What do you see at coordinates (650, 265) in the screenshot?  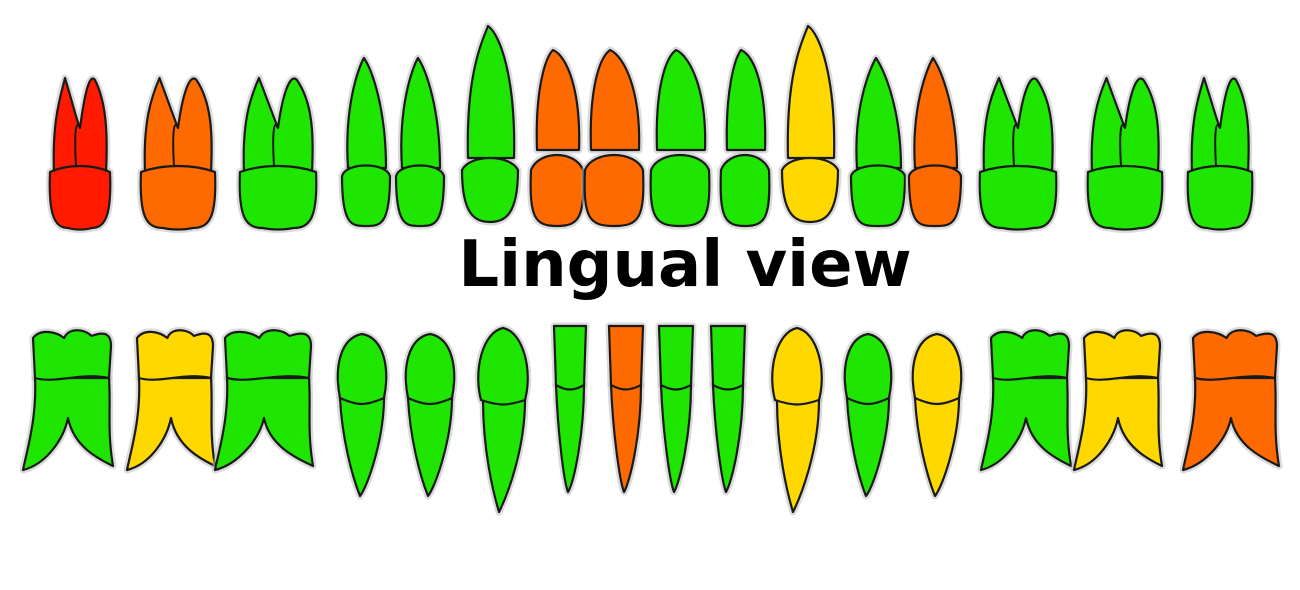 I see `chart-title: Lingual view` at bounding box center [650, 265].